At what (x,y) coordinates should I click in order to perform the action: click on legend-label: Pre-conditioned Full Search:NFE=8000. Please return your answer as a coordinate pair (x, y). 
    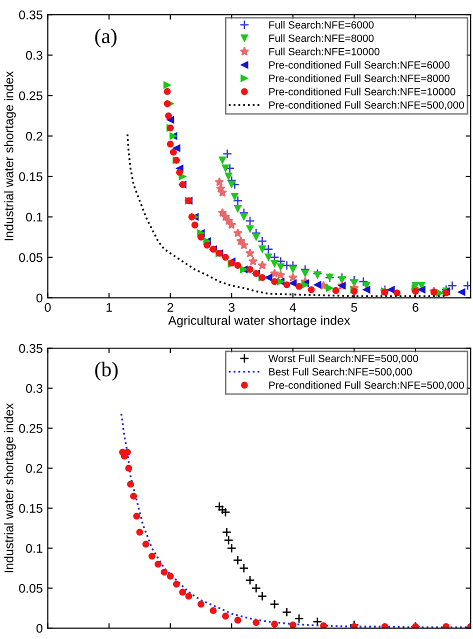
    Looking at the image, I should click on (359, 78).